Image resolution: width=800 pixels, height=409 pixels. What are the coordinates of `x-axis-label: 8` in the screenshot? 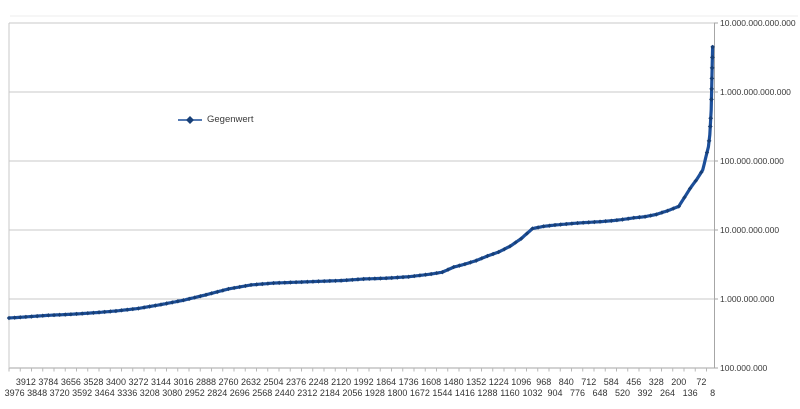 It's located at (713, 393).